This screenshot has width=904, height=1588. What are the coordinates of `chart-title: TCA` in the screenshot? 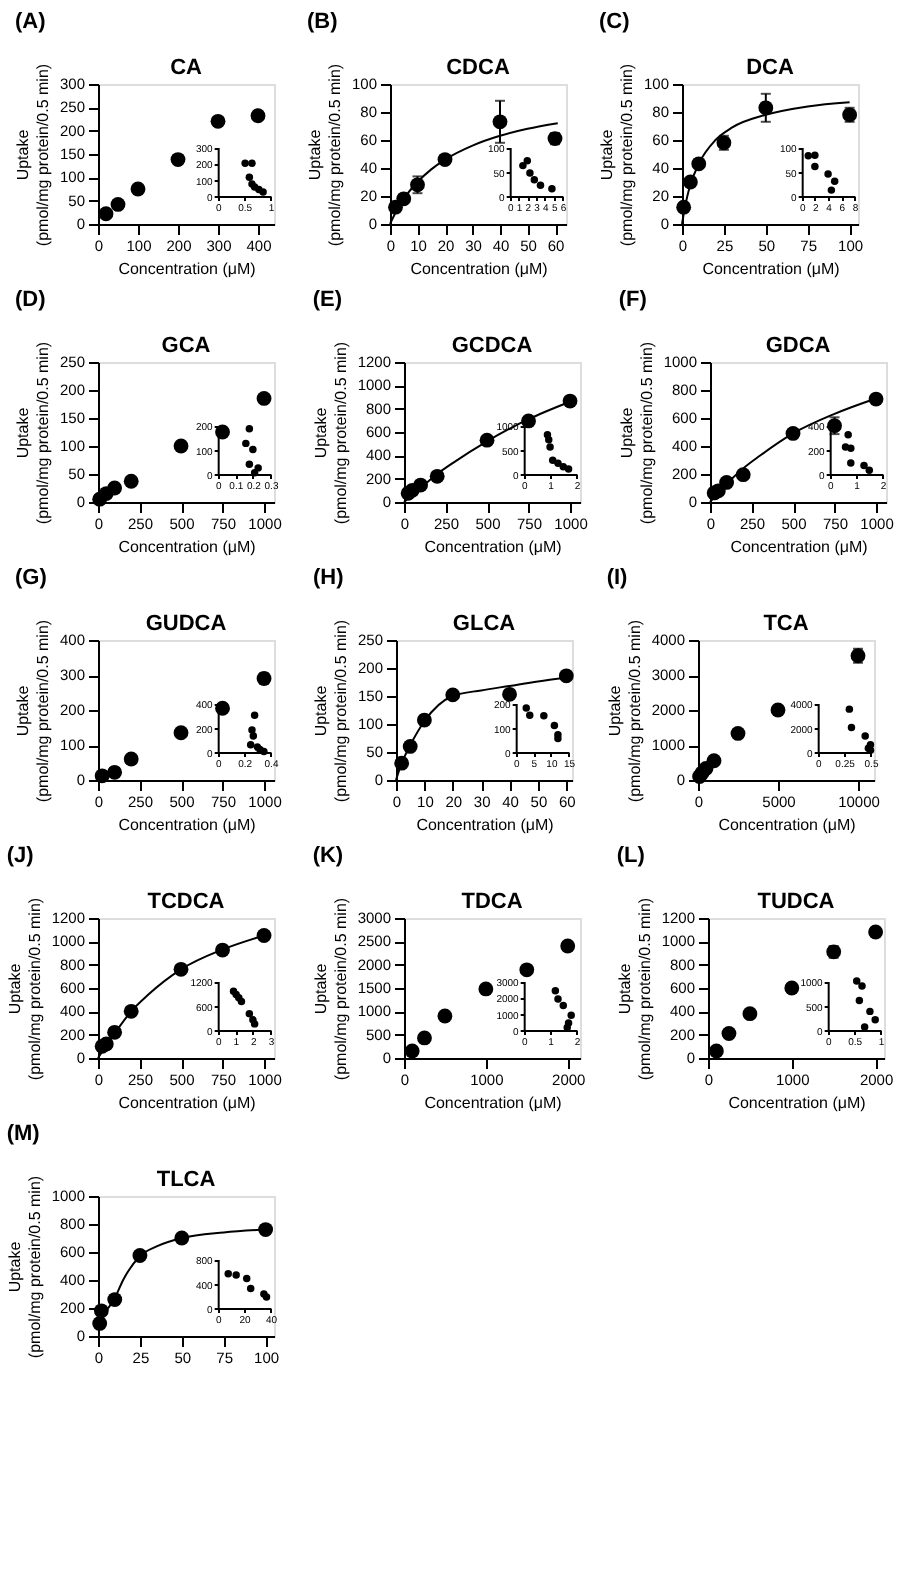 It's located at (786, 624).